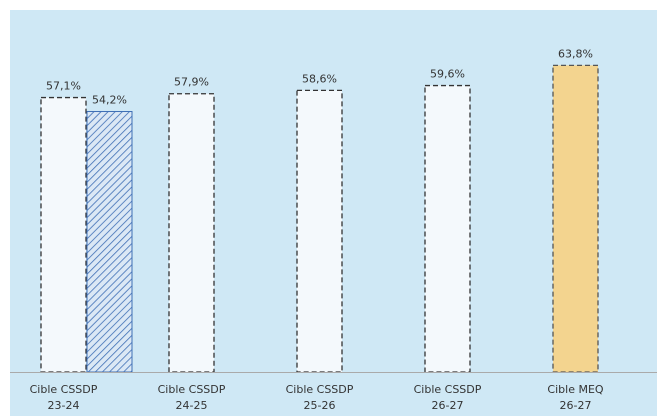 The height and width of the screenshot is (416, 667). I want to click on data-label: 63,8%, so click(575, 53).